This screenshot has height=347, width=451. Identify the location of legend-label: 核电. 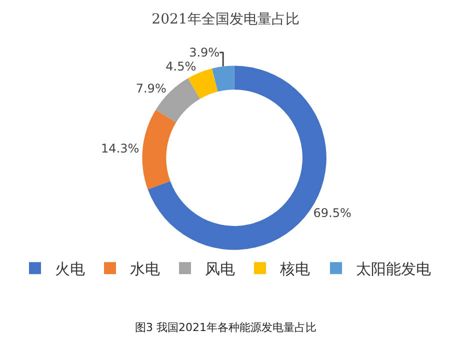
(294, 269).